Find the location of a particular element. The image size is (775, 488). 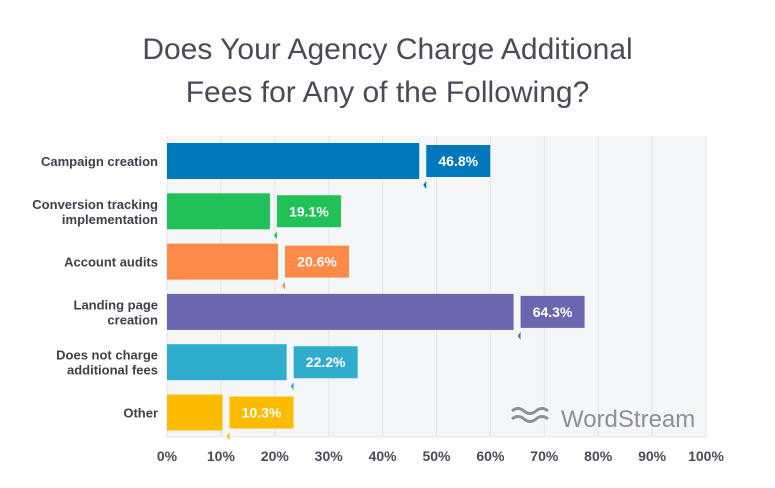

wordstream-watermark: WordStream is located at coordinates (628, 419).